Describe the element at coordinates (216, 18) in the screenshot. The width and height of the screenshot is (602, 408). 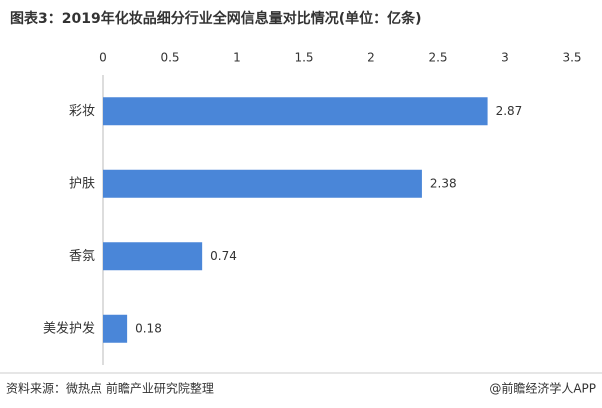
I see `chart-title: 图表3：2019年化妆品细分行业全网信息量对比情况(单位：亿条)` at that location.